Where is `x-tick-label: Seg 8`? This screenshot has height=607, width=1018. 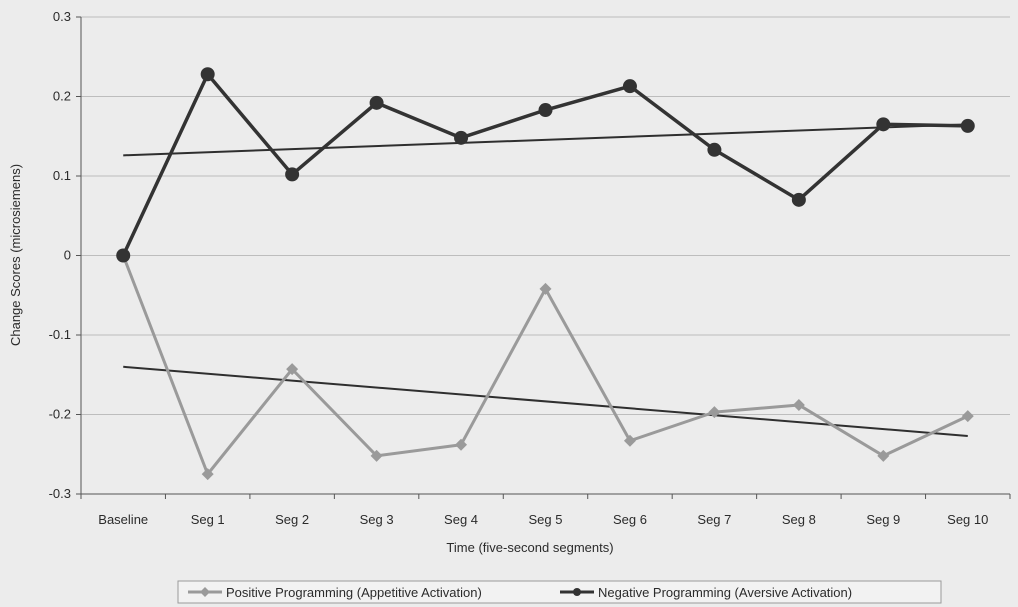 x-tick-label: Seg 8 is located at coordinates (799, 519).